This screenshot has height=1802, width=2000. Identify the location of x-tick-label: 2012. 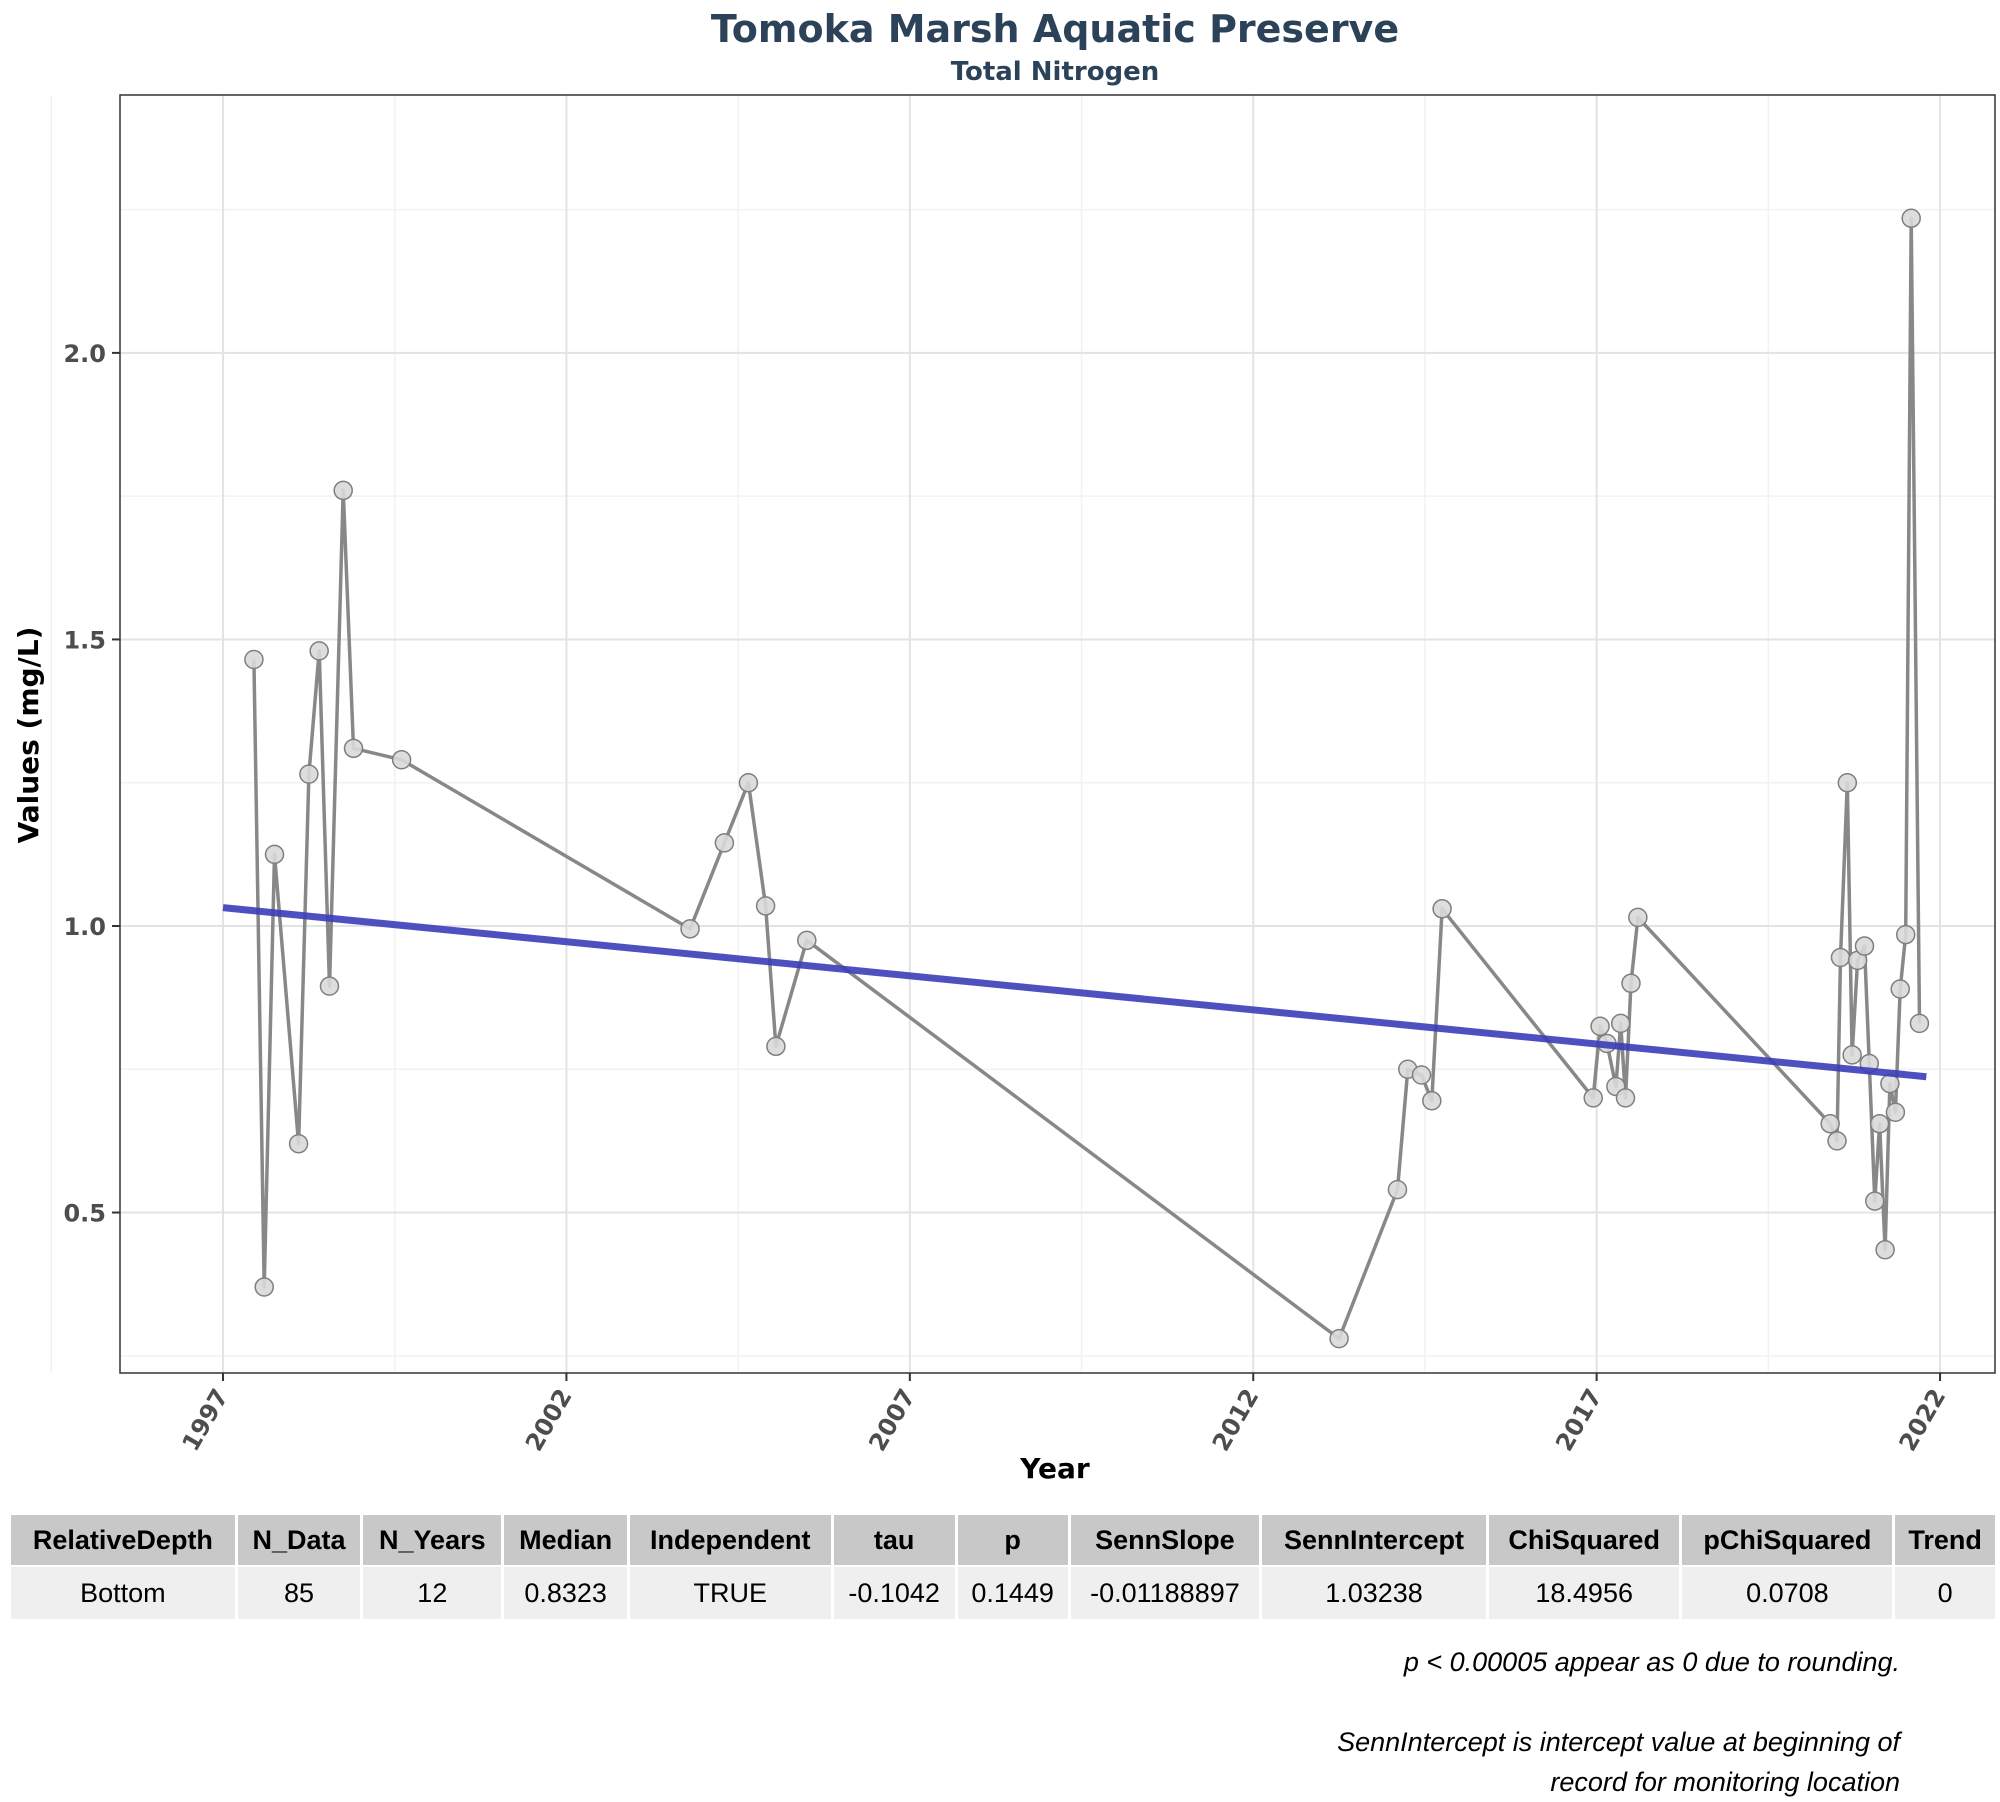
(1236, 1420).